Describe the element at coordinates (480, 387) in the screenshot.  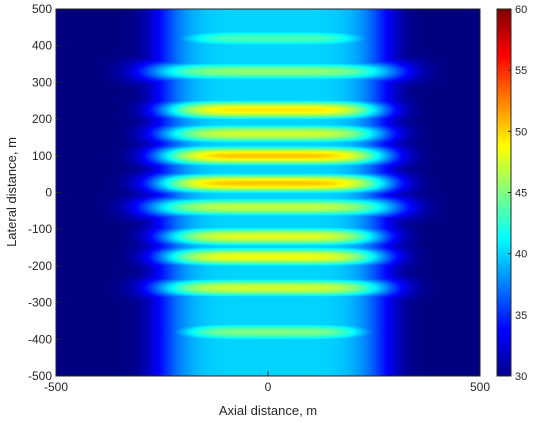
I see `x-tick-label: 500` at that location.